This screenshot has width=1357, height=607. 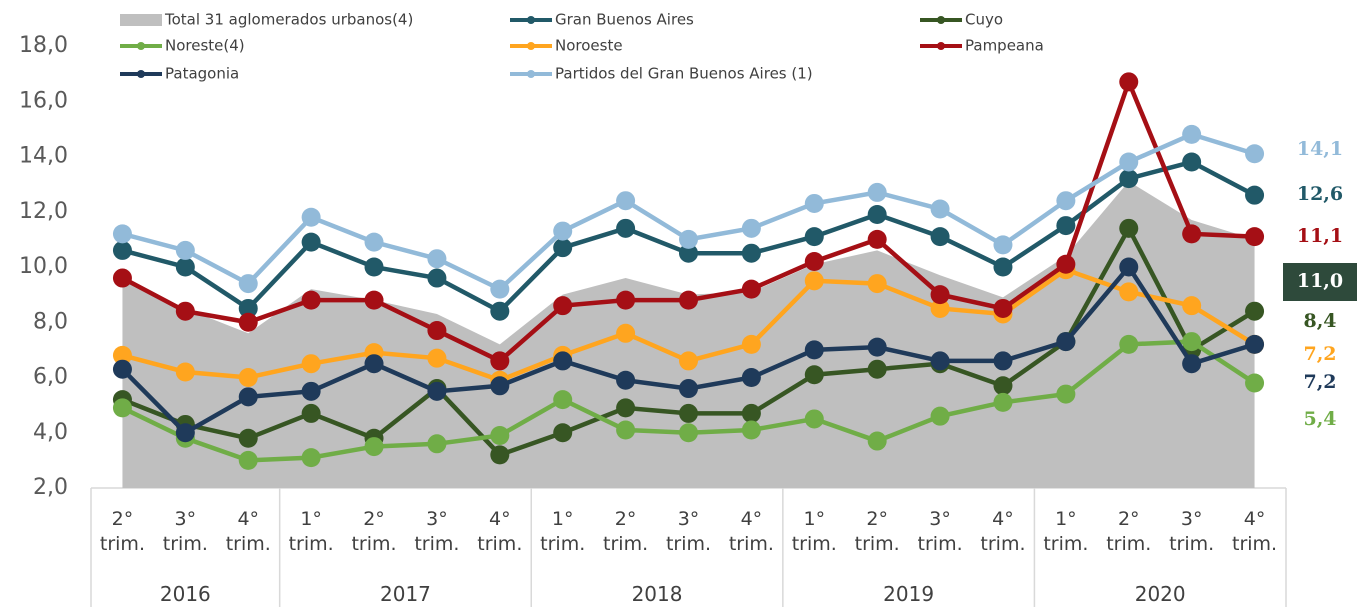 I want to click on legend-label: Pampeana, so click(x=1004, y=46).